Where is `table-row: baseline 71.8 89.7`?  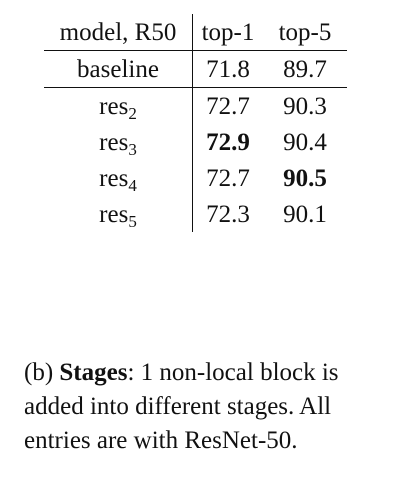
table-row: baseline 71.8 89.7 is located at coordinates (195, 69).